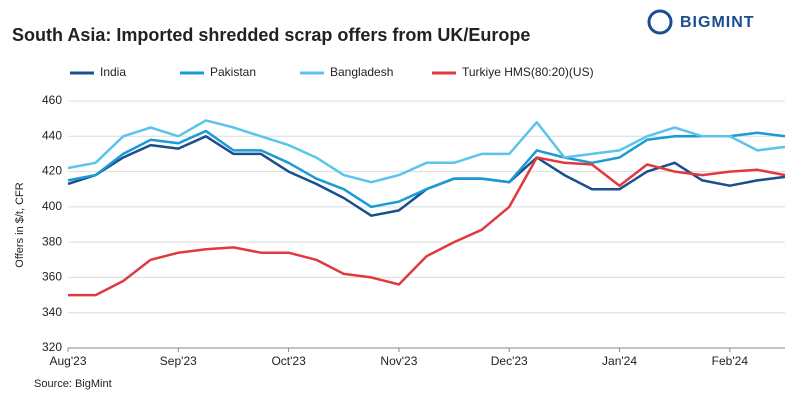  Describe the element at coordinates (398, 361) in the screenshot. I see `x-tick-label: Nov'23` at that location.